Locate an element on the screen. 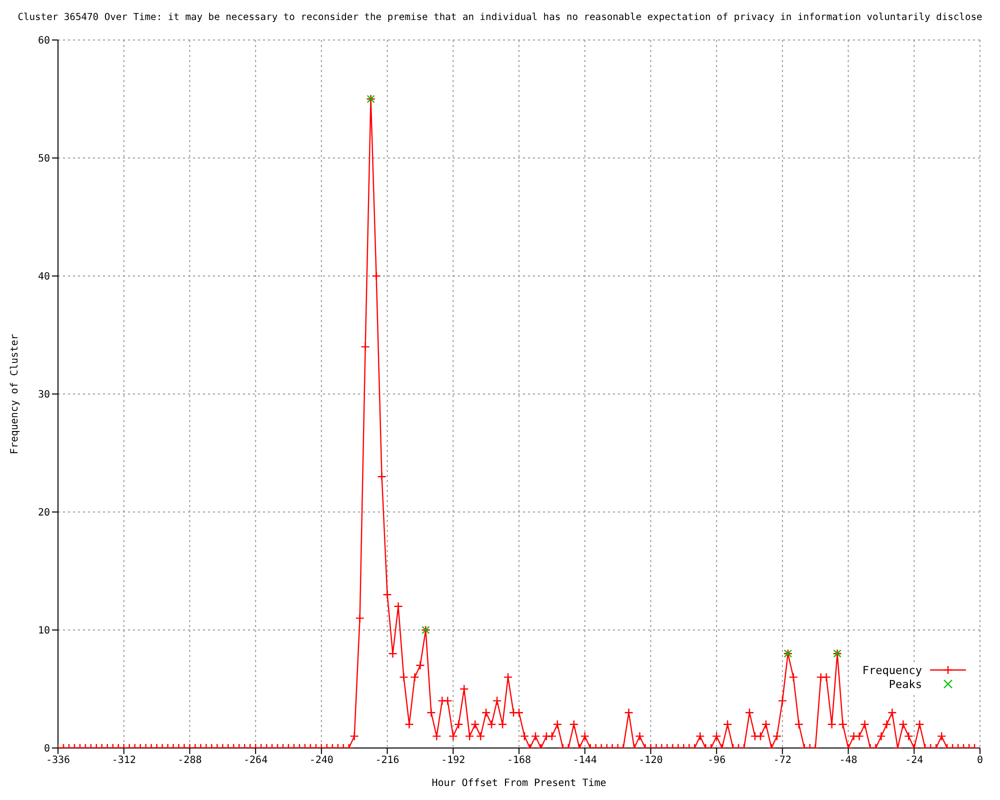 Image resolution: width=1000 pixels, height=800 pixels. y-tick-label: 0 is located at coordinates (47, 749).